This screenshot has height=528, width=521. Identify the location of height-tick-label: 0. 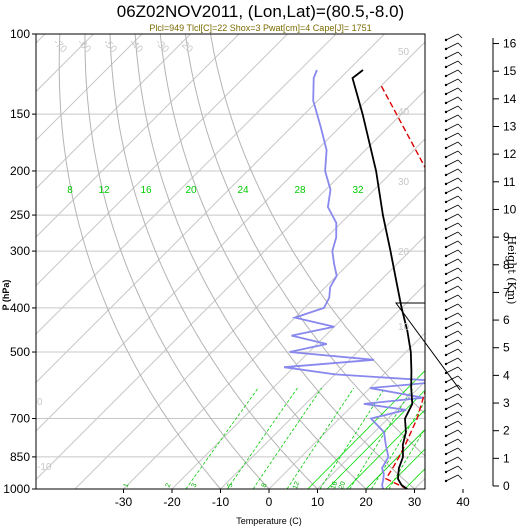
(506, 486).